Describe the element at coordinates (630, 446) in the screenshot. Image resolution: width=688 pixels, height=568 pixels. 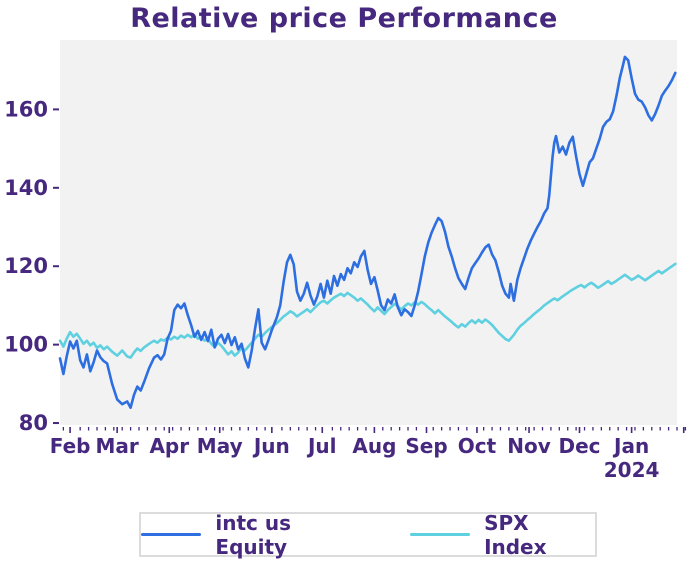
I see `x-tick-label: Jan` at that location.